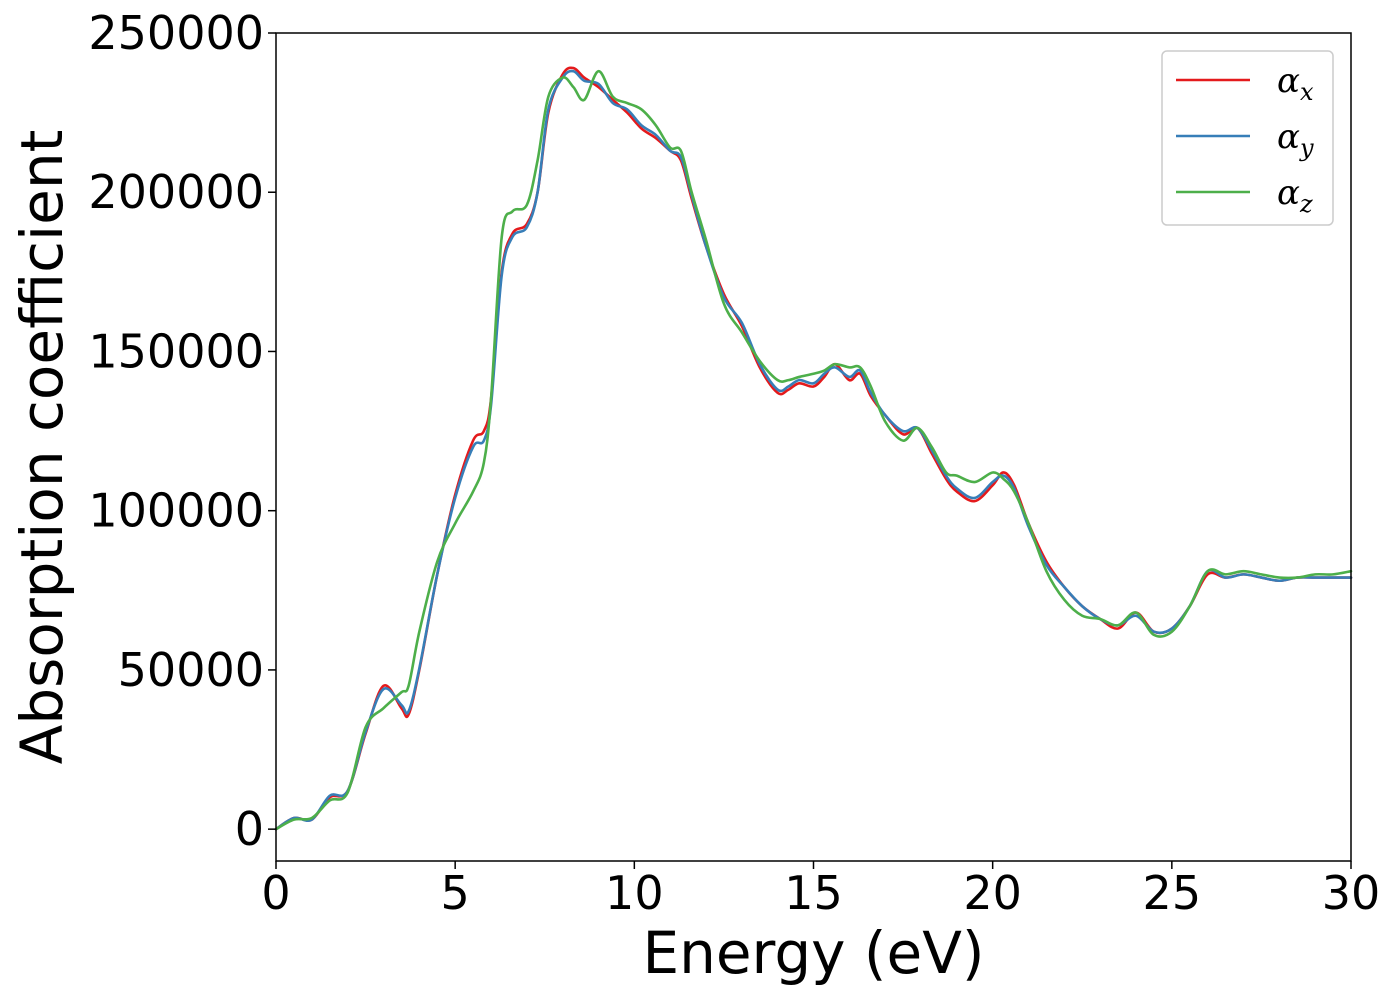 This screenshot has height=1000, width=1400. I want to click on legend-label-subscript: x, so click(1307, 92).